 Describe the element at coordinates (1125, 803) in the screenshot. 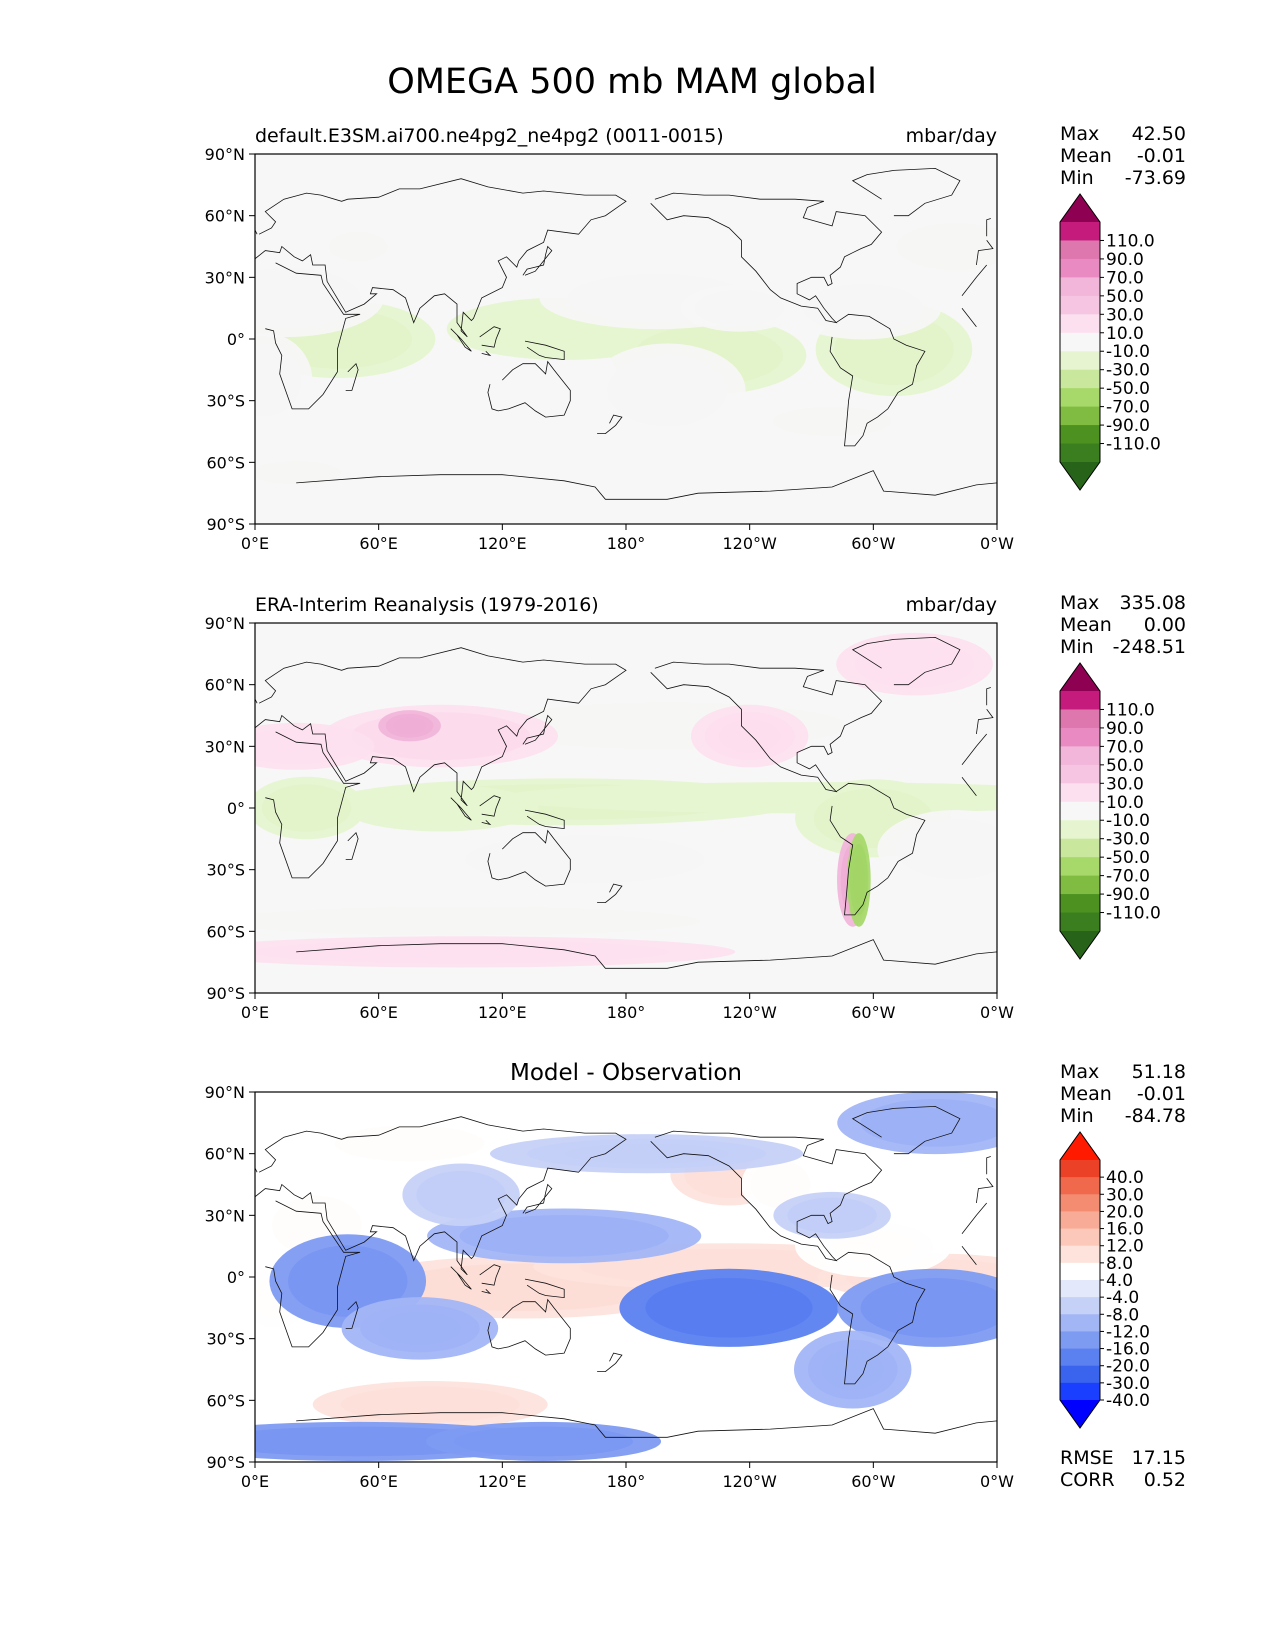

I see `colorbar-tick-label: 10.0` at that location.